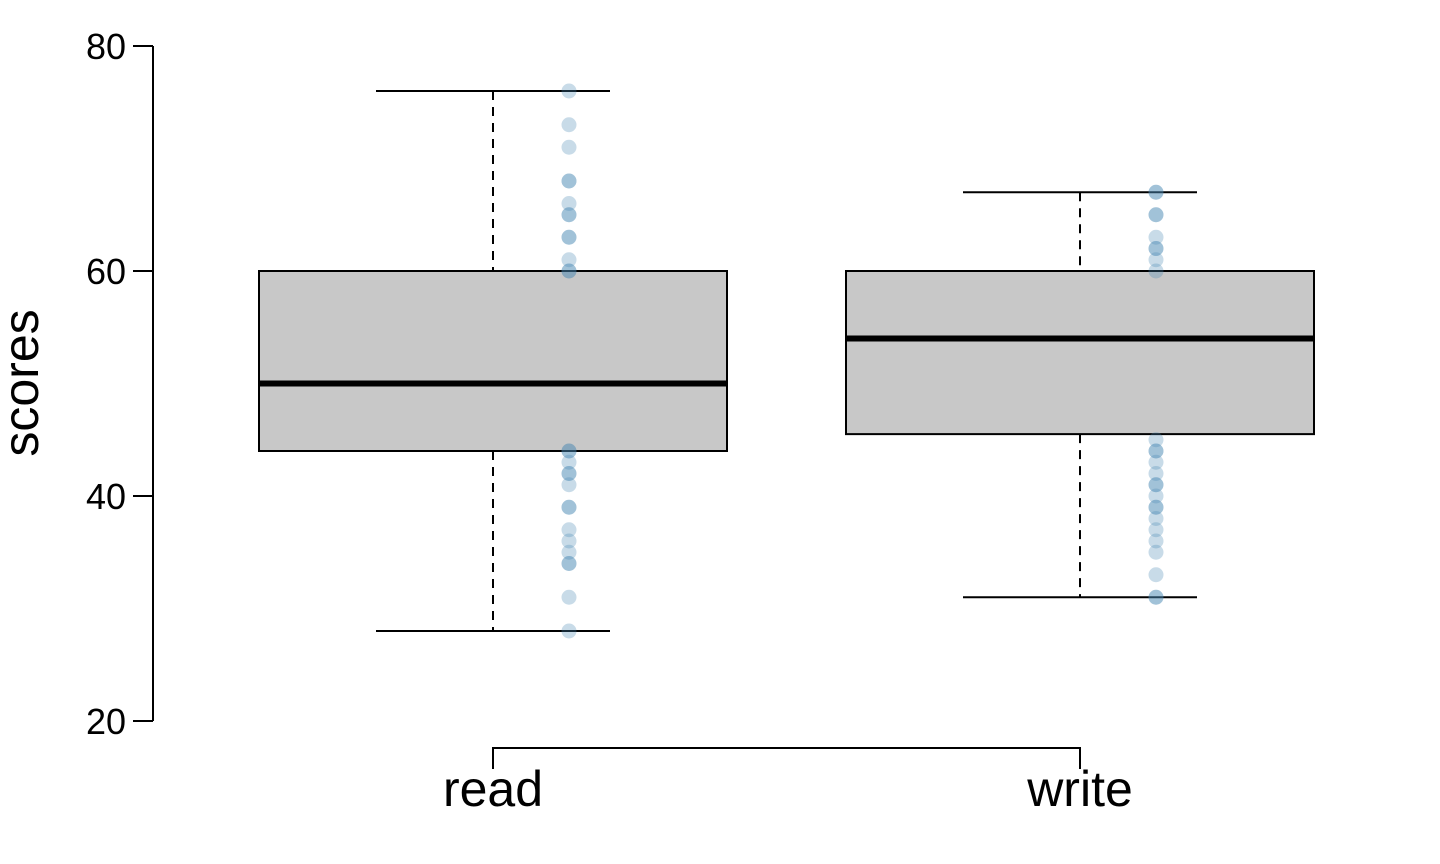  What do you see at coordinates (106, 271) in the screenshot?
I see `y-tick-label: 60` at bounding box center [106, 271].